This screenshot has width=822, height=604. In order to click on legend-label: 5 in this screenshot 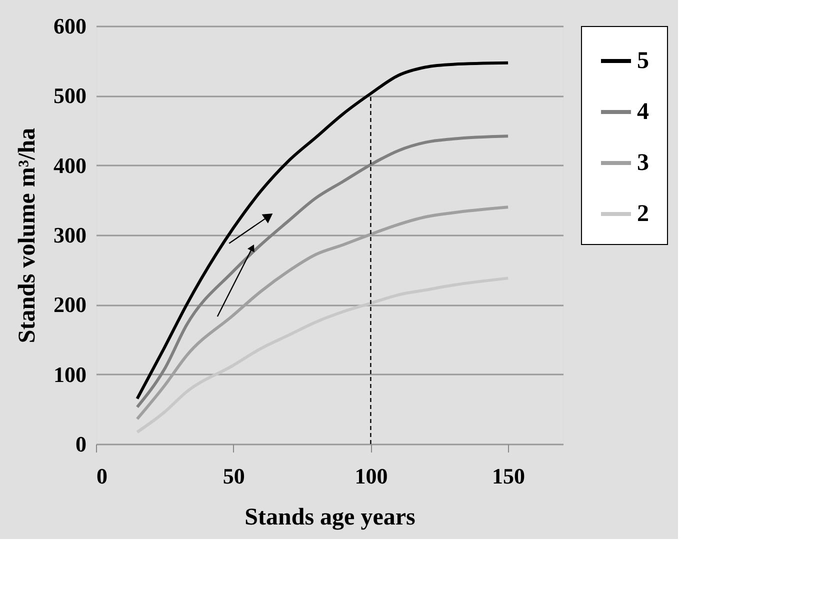, I will do `click(643, 61)`.